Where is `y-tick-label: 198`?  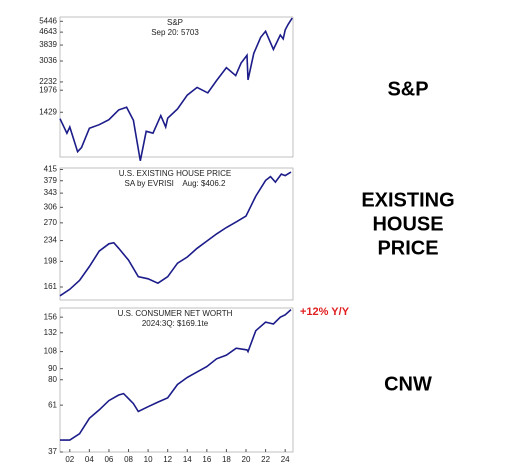 y-tick-label: 198 is located at coordinates (51, 260).